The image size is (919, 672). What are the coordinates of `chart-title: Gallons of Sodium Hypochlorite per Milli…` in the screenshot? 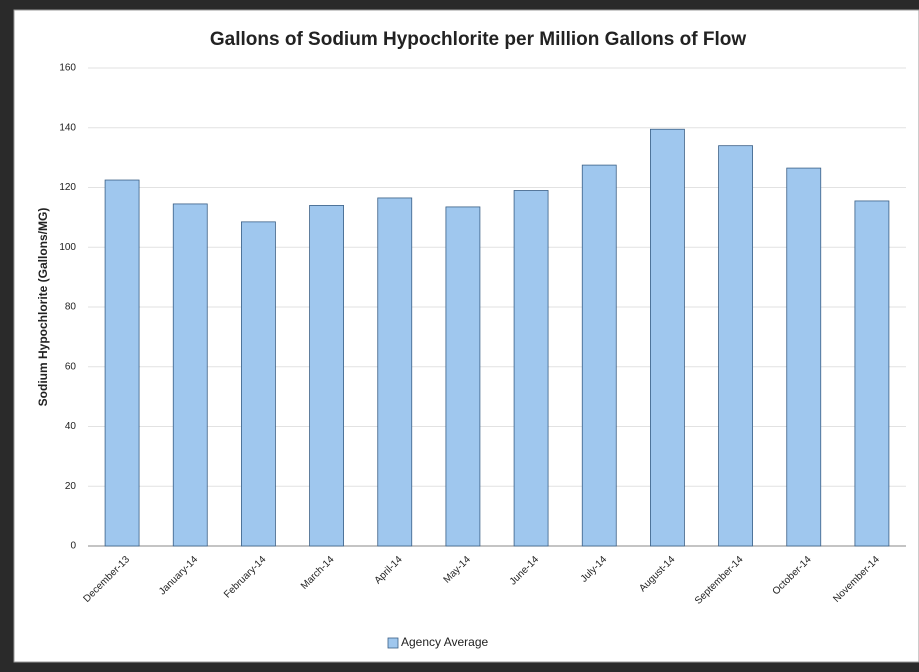 It's located at (478, 39).